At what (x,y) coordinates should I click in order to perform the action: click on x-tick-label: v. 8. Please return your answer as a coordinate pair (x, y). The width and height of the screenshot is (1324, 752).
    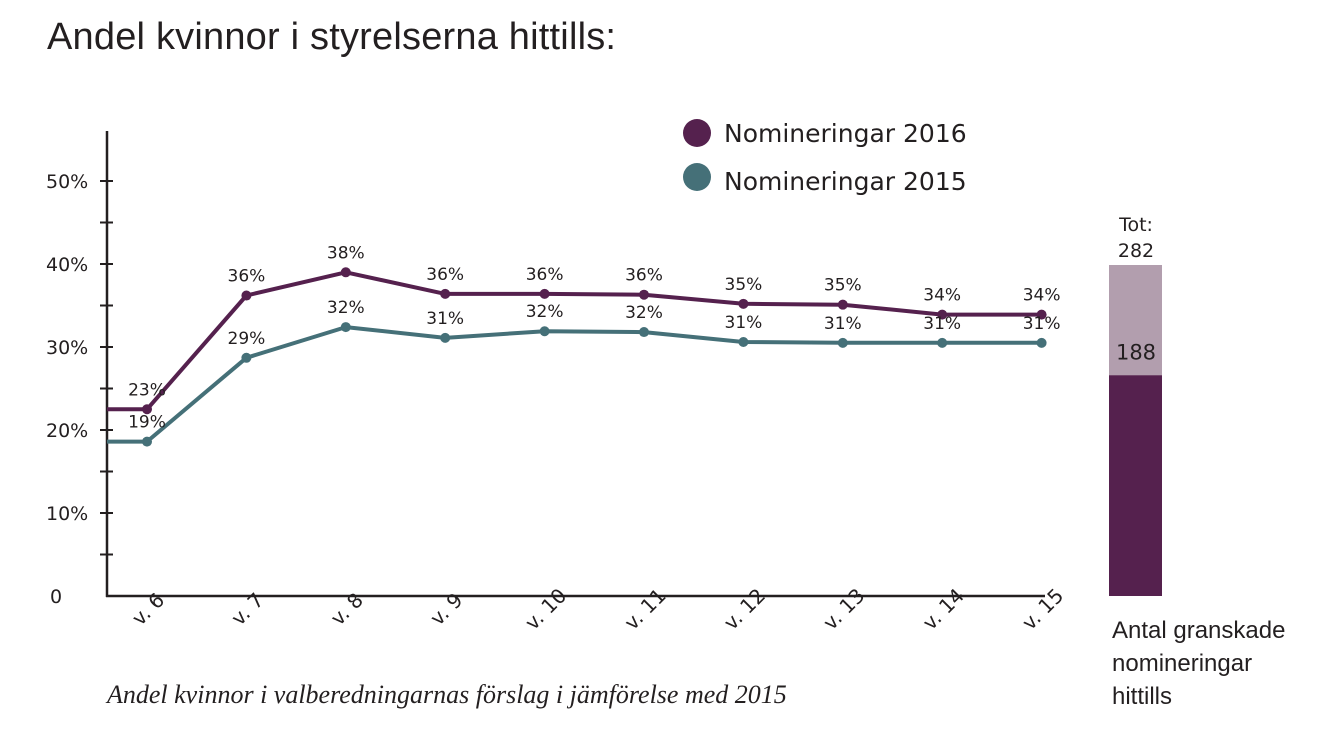
    Looking at the image, I should click on (347, 609).